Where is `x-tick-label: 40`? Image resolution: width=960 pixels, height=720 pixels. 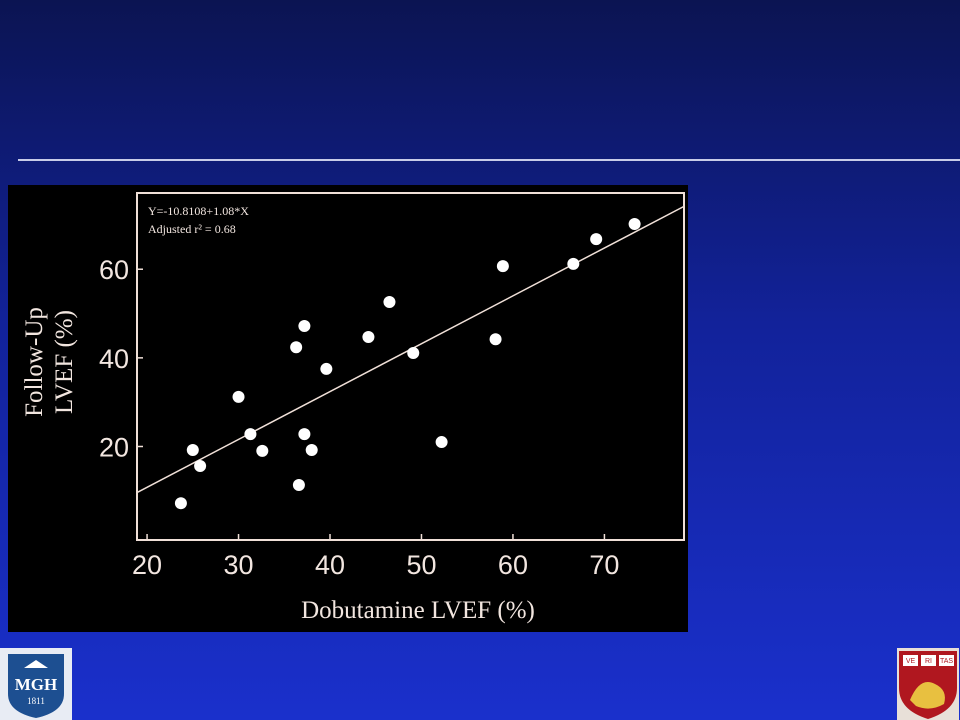
x-tick-label: 40 is located at coordinates (330, 565).